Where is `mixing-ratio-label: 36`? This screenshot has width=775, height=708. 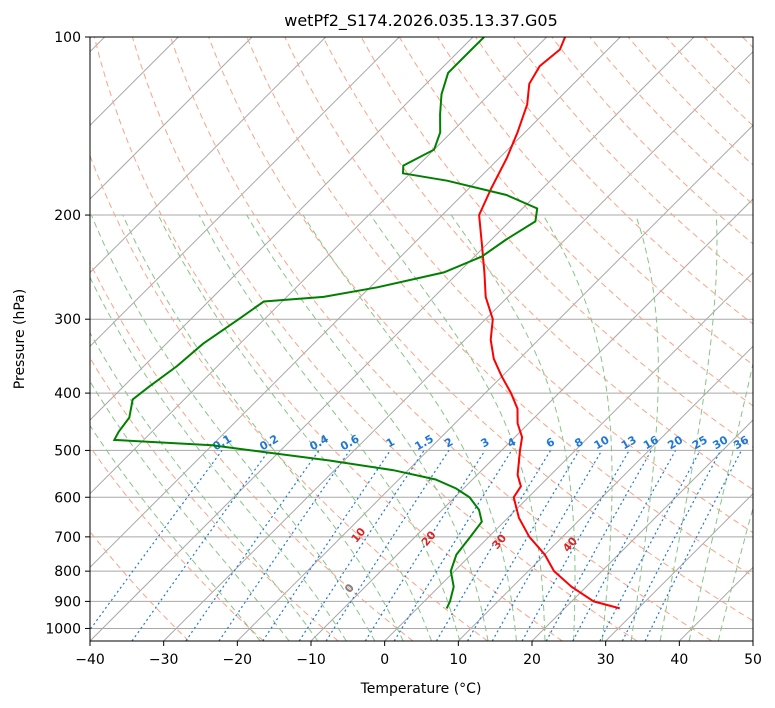 mixing-ratio-label: 36 is located at coordinates (741, 442).